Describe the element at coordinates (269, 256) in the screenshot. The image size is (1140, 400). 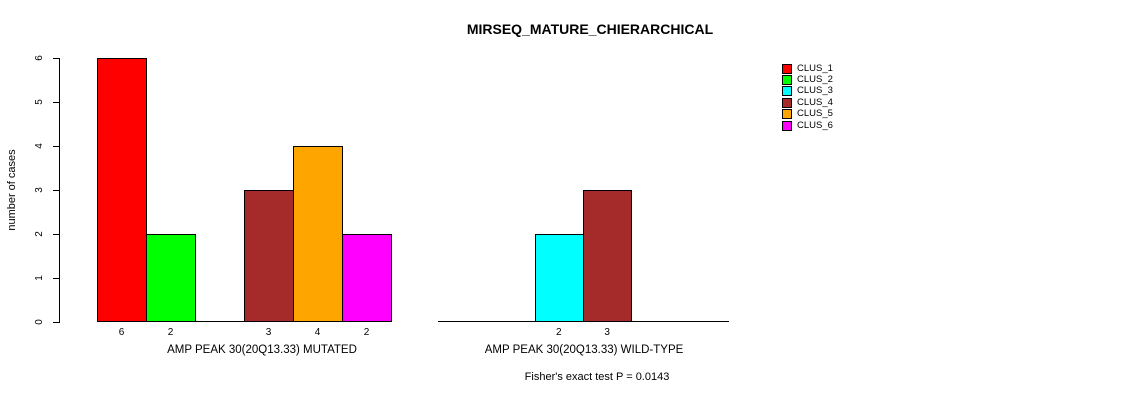
I see `bar-clus_4-group1` at that location.